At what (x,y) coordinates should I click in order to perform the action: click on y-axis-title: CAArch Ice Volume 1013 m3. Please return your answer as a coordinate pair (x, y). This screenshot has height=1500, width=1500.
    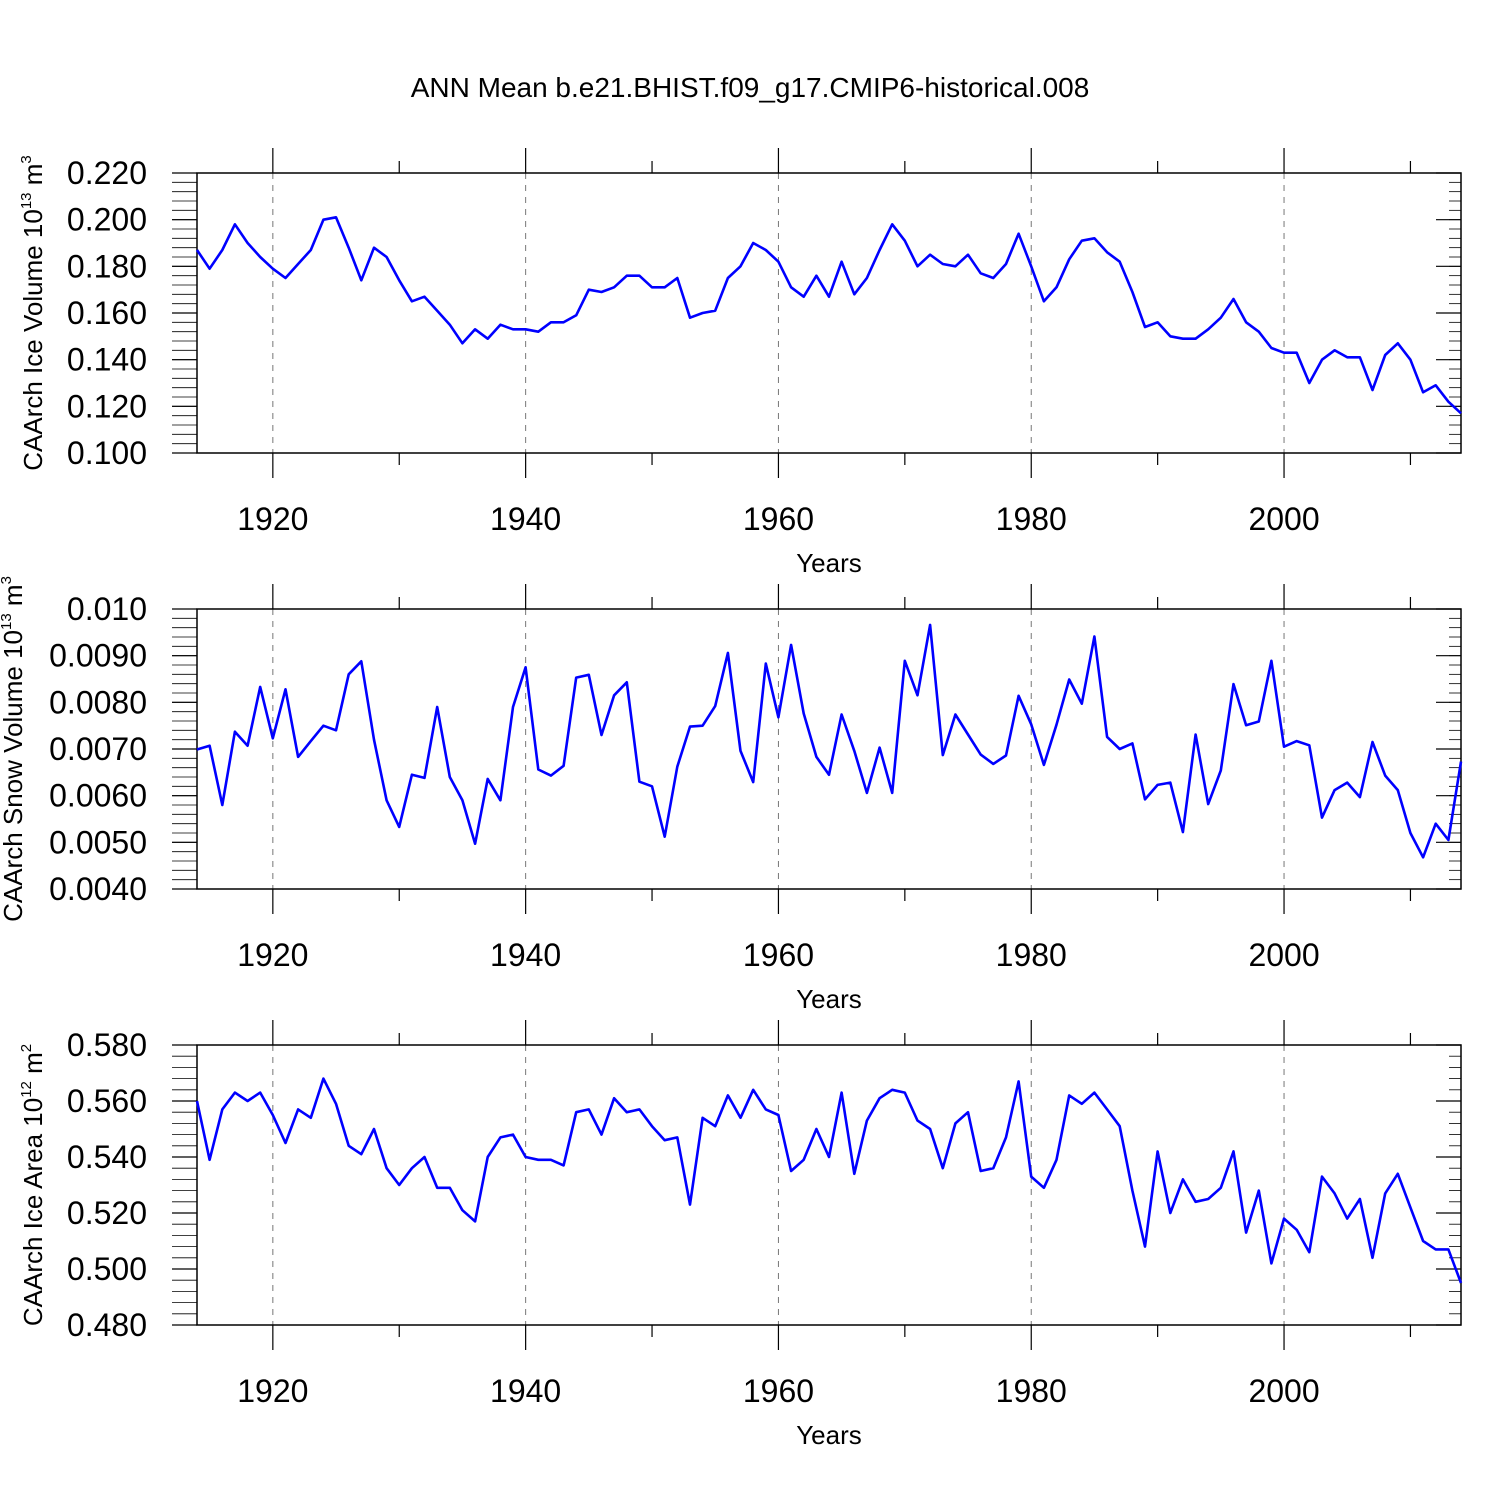
    Looking at the image, I should click on (33, 313).